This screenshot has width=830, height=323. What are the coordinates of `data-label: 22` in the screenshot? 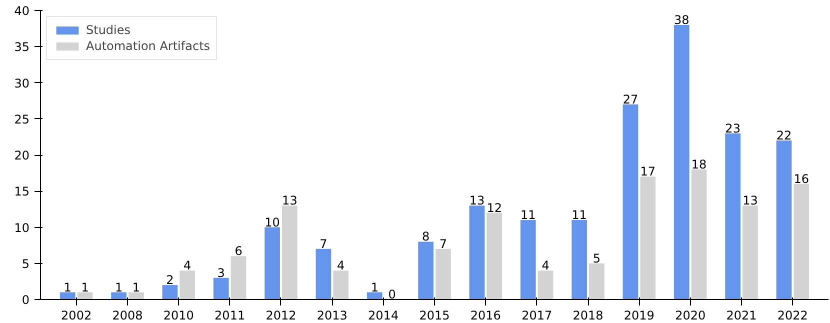 It's located at (784, 135).